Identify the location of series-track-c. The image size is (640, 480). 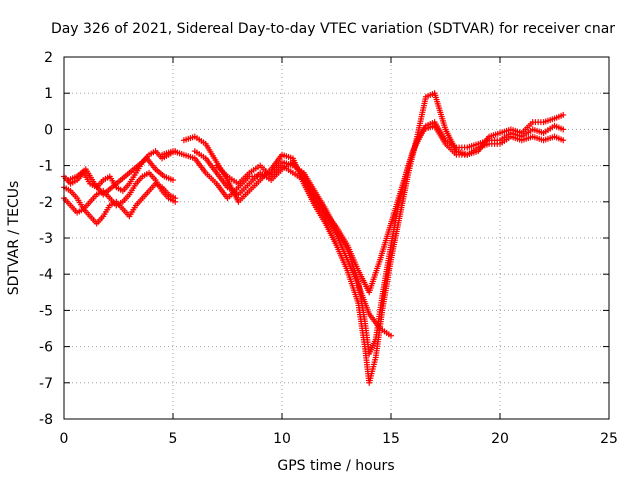
(120, 203).